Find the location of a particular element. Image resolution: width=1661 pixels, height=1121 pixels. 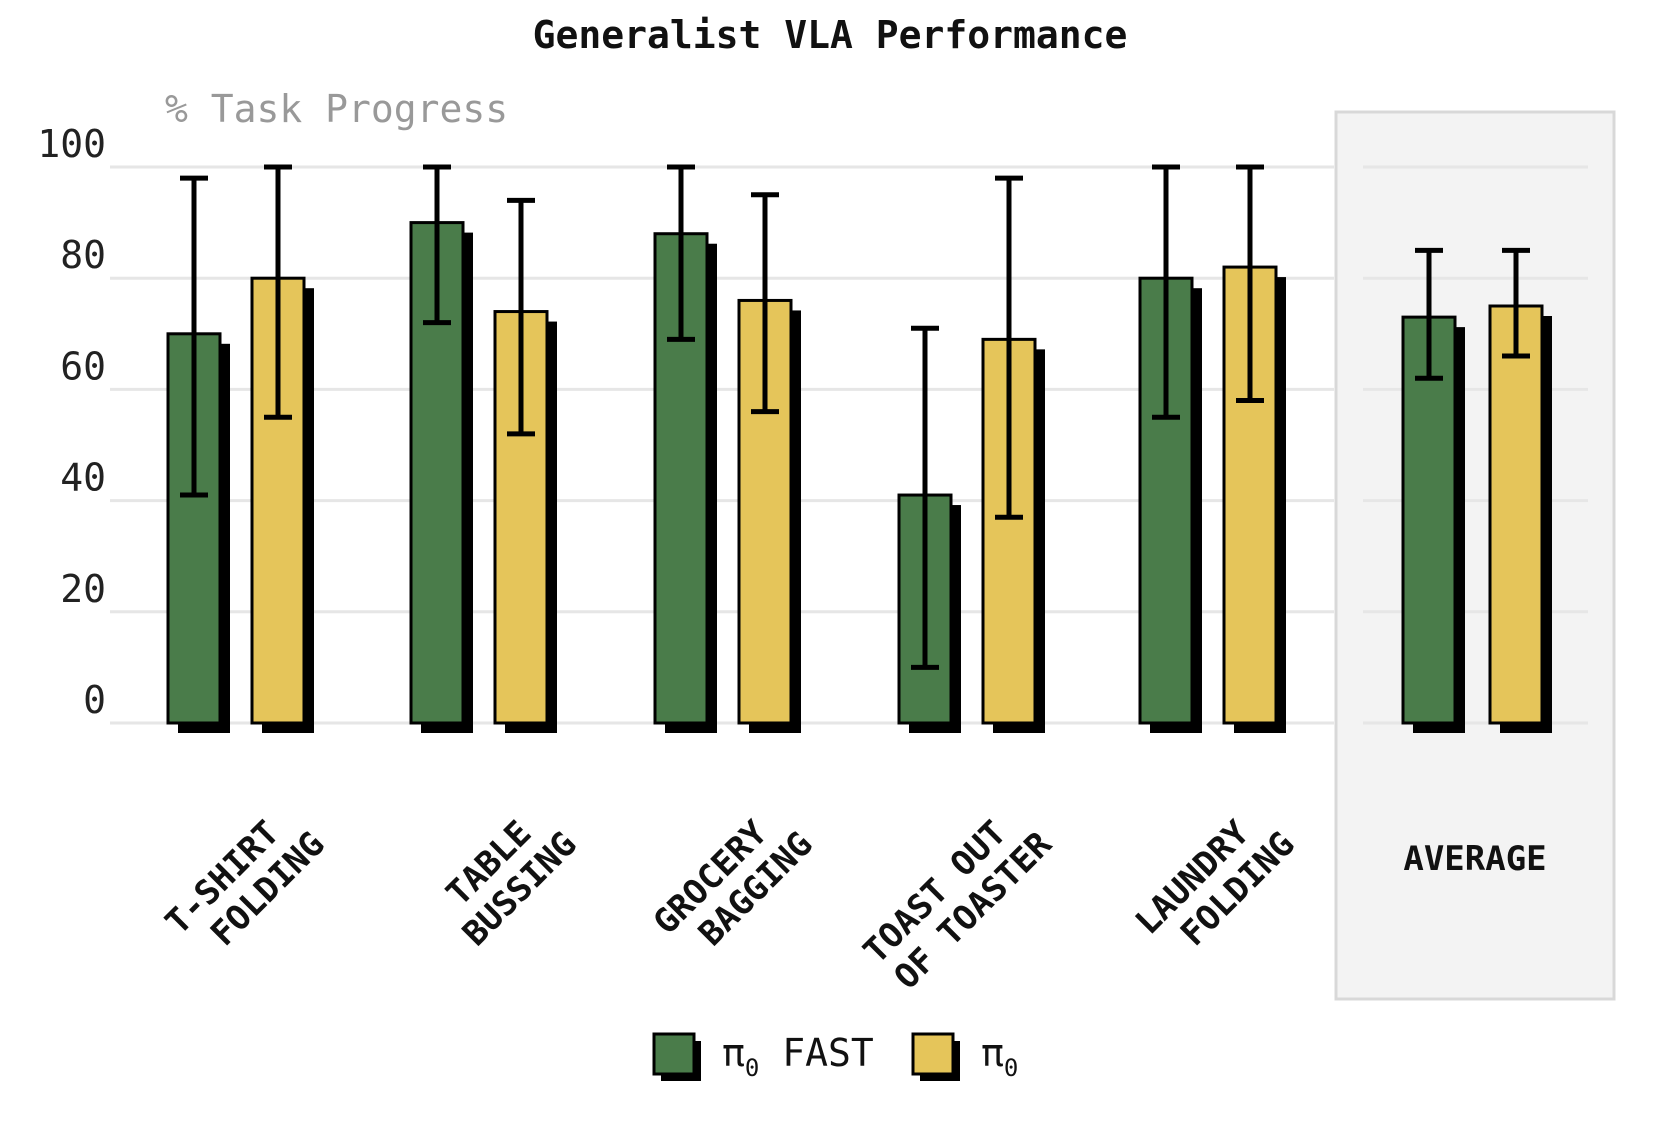

y-tick-label: 100 is located at coordinates (71, 144).